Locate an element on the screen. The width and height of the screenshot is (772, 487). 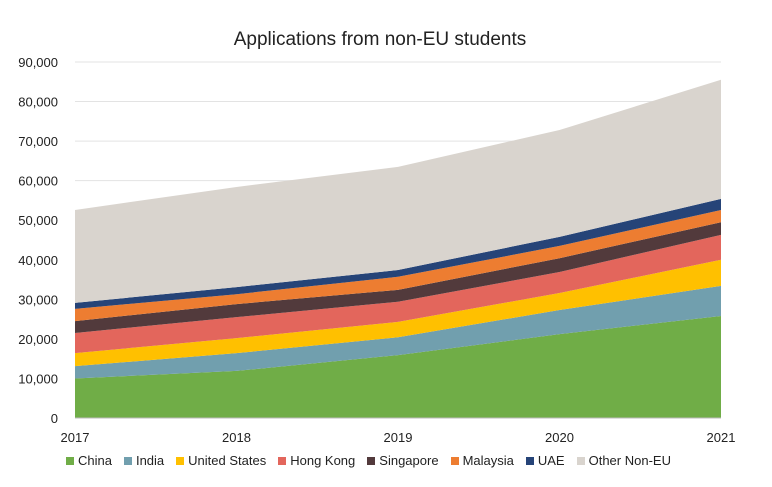
y-tick-label: 10,000 is located at coordinates (38, 378).